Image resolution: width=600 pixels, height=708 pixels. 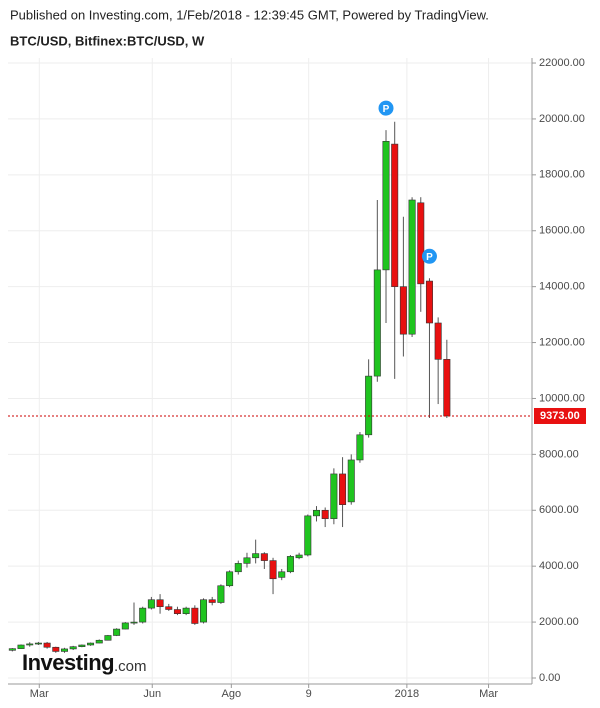 What do you see at coordinates (559, 510) in the screenshot?
I see `y-tick-label: 6000.00` at bounding box center [559, 510].